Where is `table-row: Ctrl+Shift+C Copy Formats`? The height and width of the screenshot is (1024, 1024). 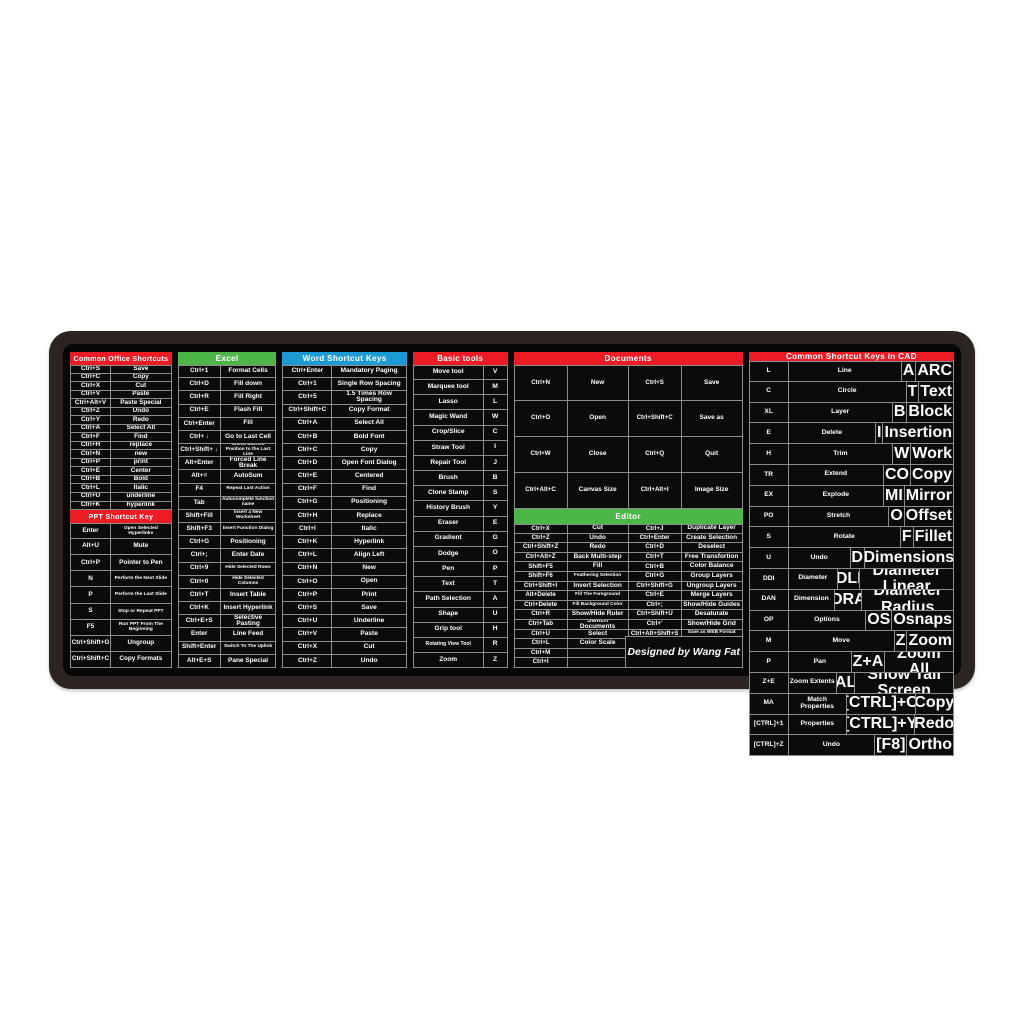 table-row: Ctrl+Shift+C Copy Formats is located at coordinates (121, 659).